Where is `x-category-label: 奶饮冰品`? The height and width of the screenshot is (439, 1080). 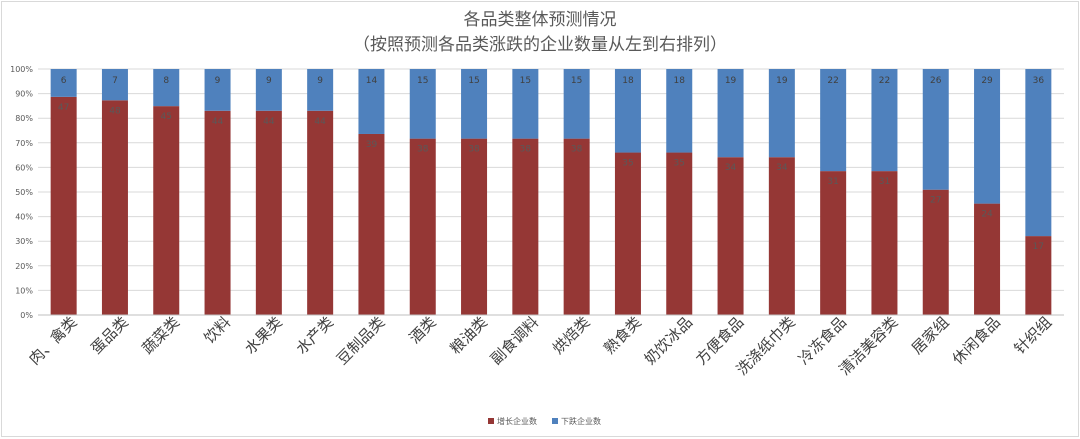 x-category-label: 奶饮冰品 is located at coordinates (668, 340).